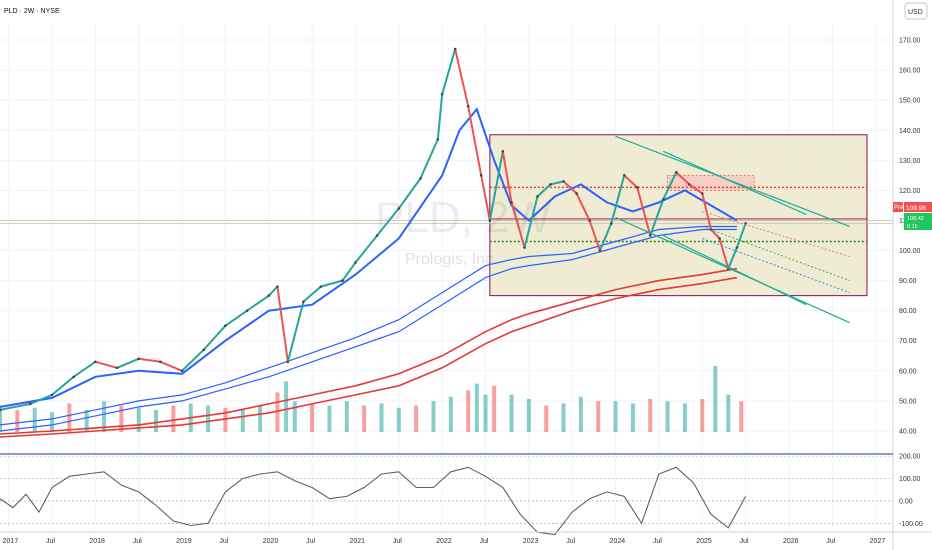 The image size is (932, 550). I want to click on last-price-tag-bg, so click(918, 207).